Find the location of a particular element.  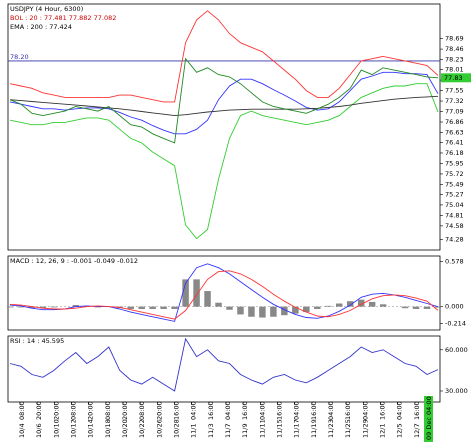

y-tick-label: 0.000 is located at coordinates (454, 307).